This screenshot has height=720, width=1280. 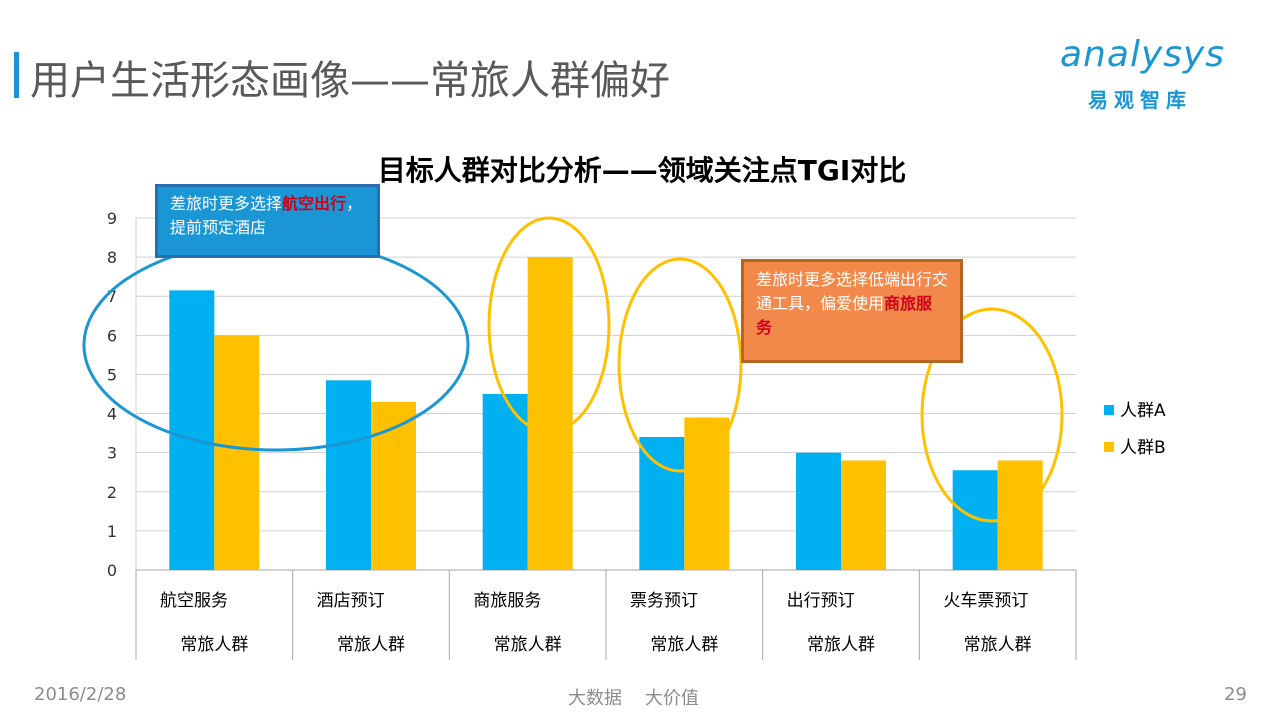 I want to click on title-accent-bar, so click(x=16, y=75).